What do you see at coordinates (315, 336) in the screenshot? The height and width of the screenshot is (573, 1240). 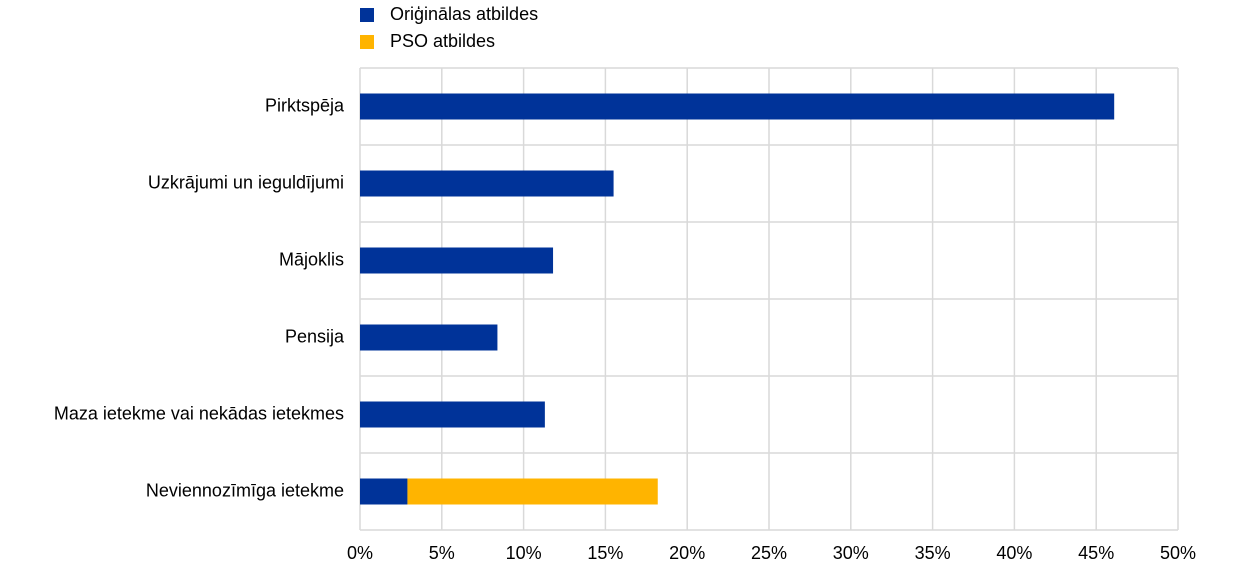 I see `y-tick-label: Pensija` at bounding box center [315, 336].